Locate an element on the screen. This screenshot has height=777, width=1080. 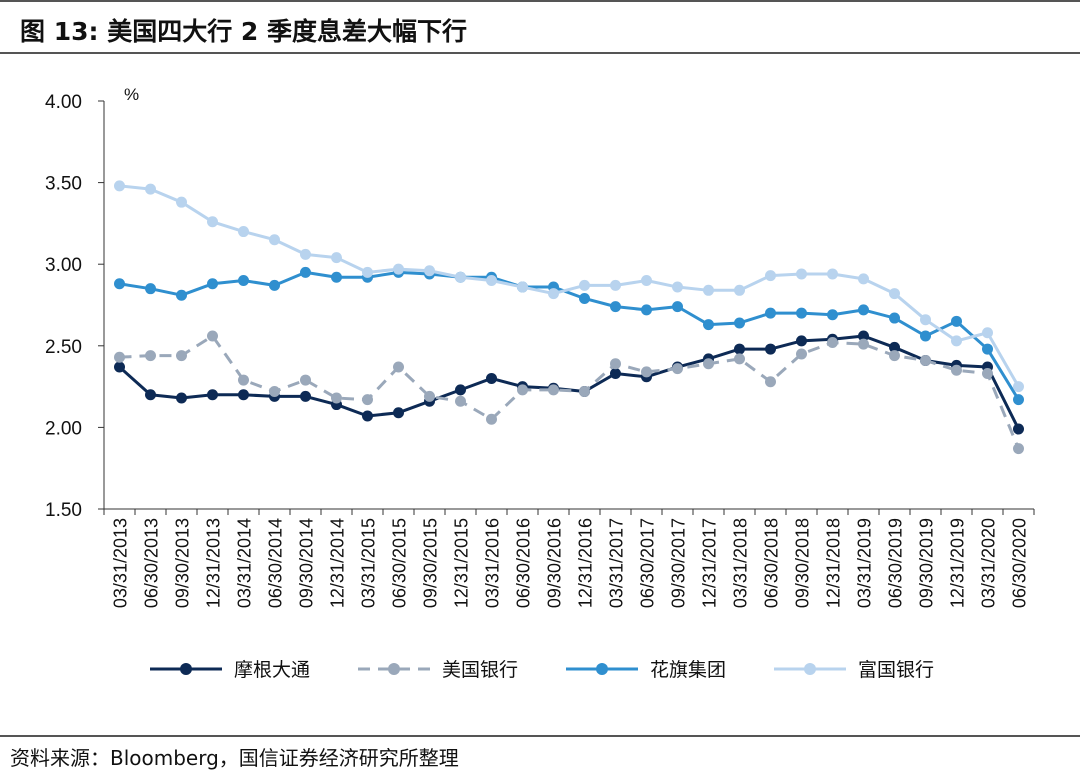
y-tick-label: 1.50 is located at coordinates (63, 510).